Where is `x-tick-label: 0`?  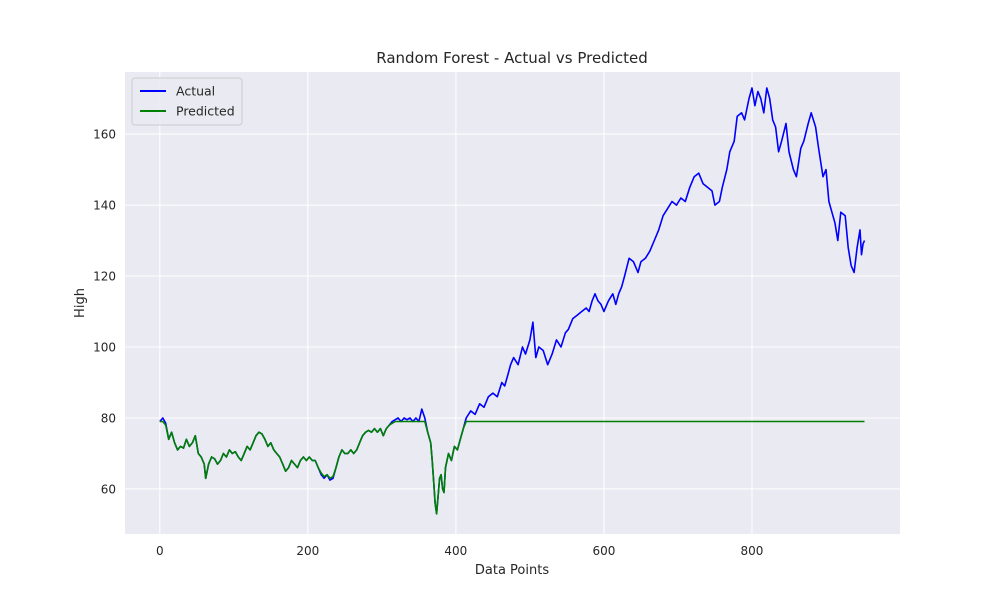 x-tick-label: 0 is located at coordinates (160, 551).